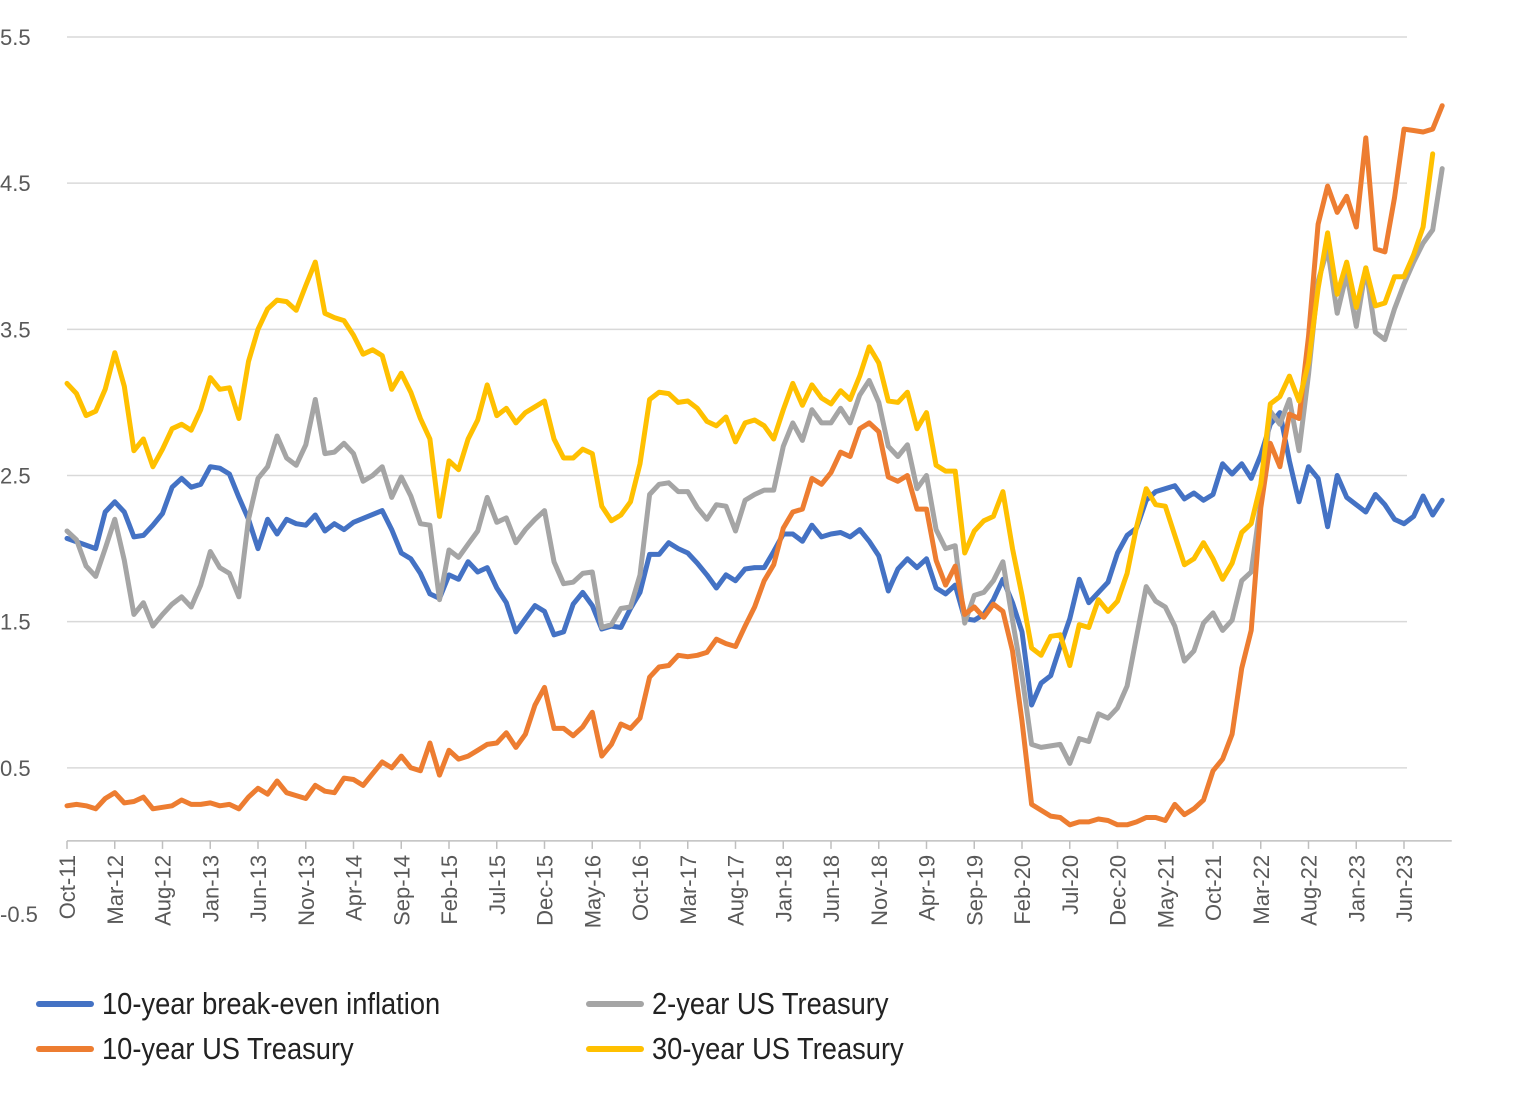 The height and width of the screenshot is (1104, 1539). Describe the element at coordinates (497, 885) in the screenshot. I see `x-tick-label: Jul-15` at that location.